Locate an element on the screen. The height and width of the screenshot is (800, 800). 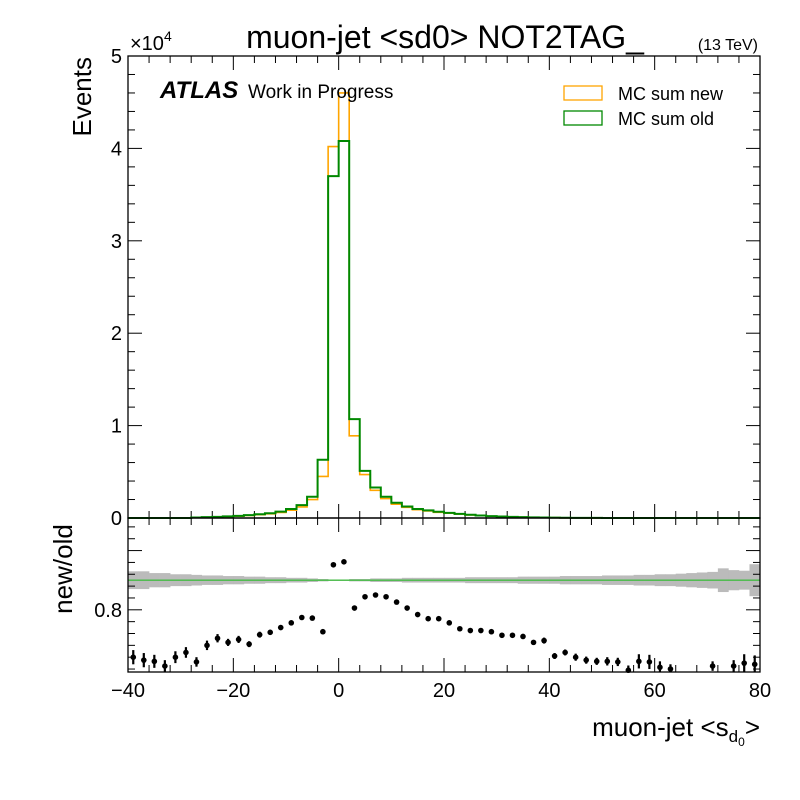
legend: MC sum new MC sum old is located at coordinates (643, 106).